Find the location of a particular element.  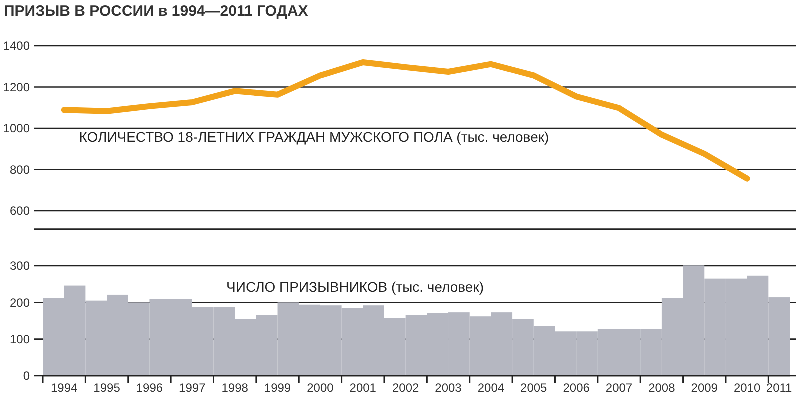

x-tick-label: 1998 is located at coordinates (235, 388).